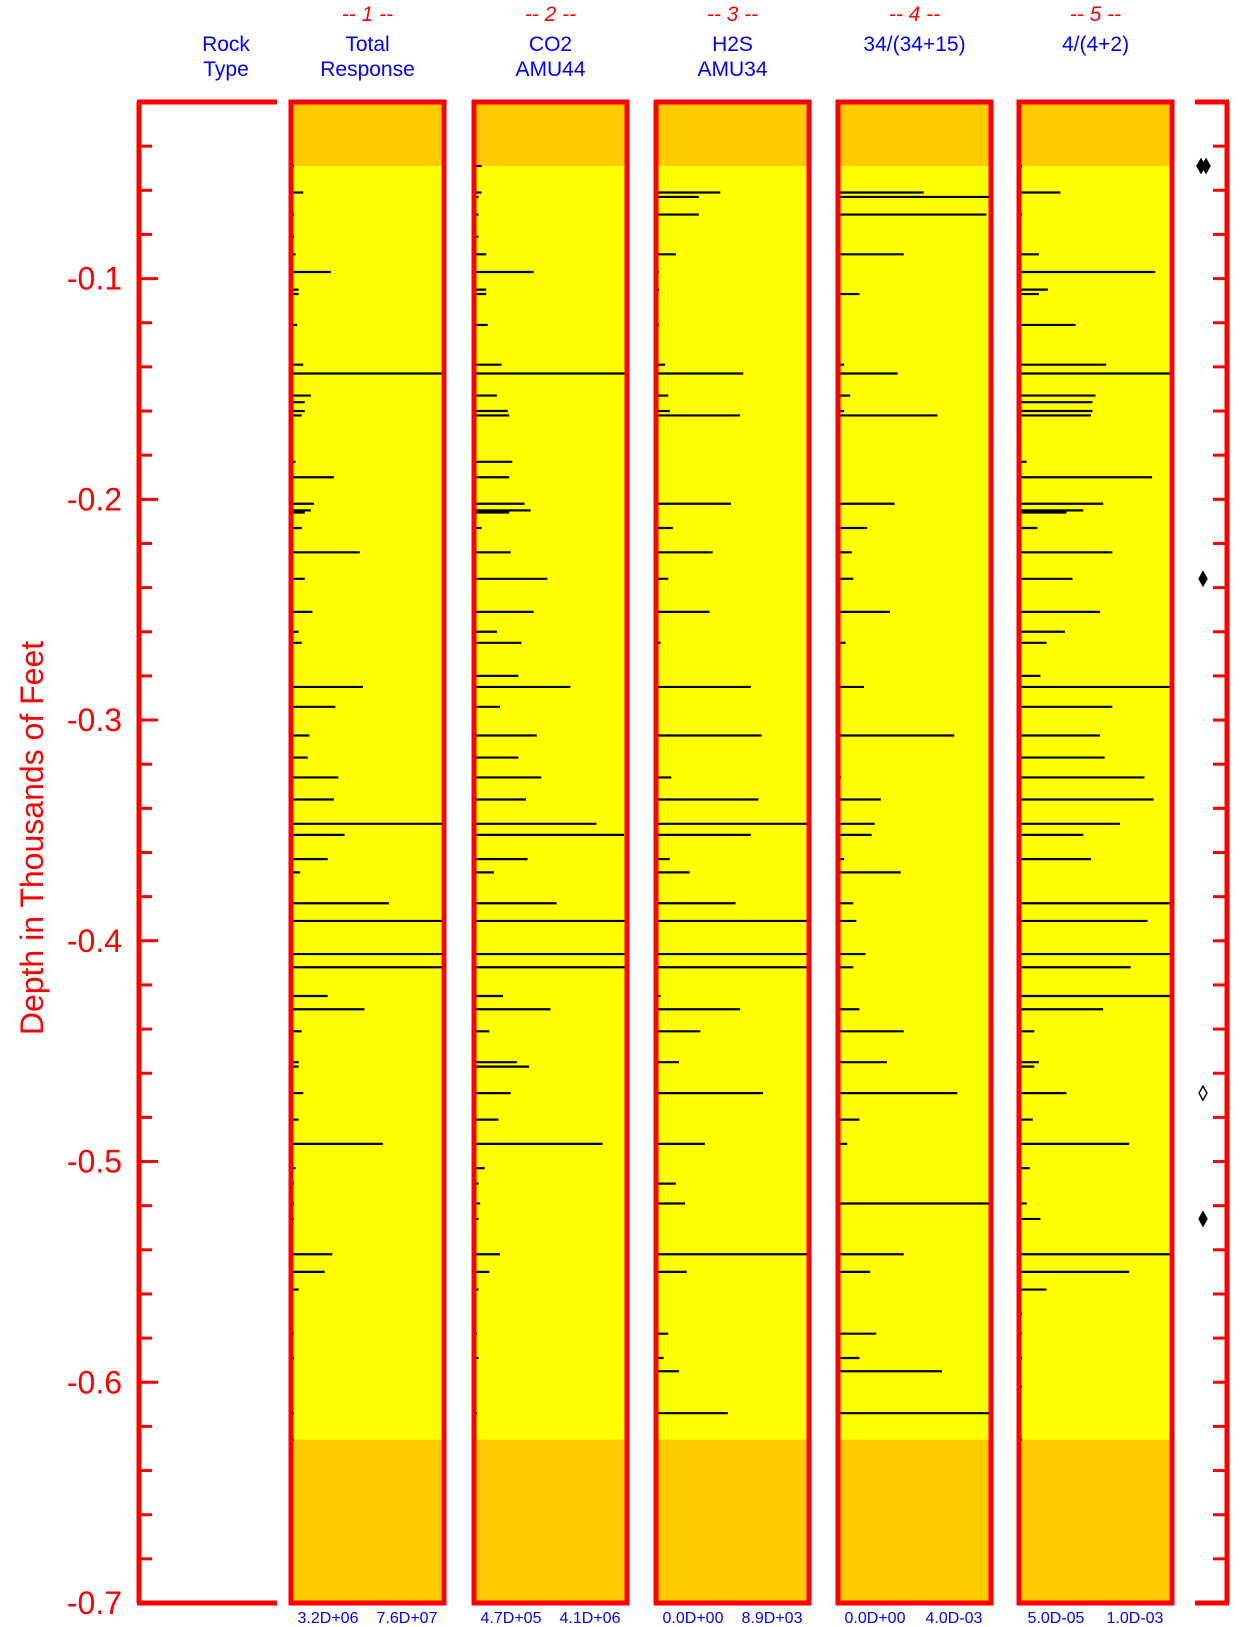 The height and width of the screenshot is (1627, 1256). What do you see at coordinates (914, 44) in the screenshot?
I see `track-title-line1: 34/(34+15)` at bounding box center [914, 44].